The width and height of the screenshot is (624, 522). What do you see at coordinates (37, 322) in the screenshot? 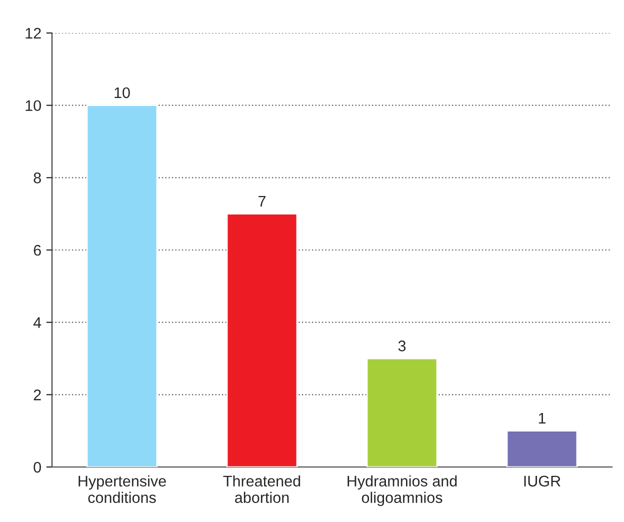
I see `y-tick-label: 4` at bounding box center [37, 322].